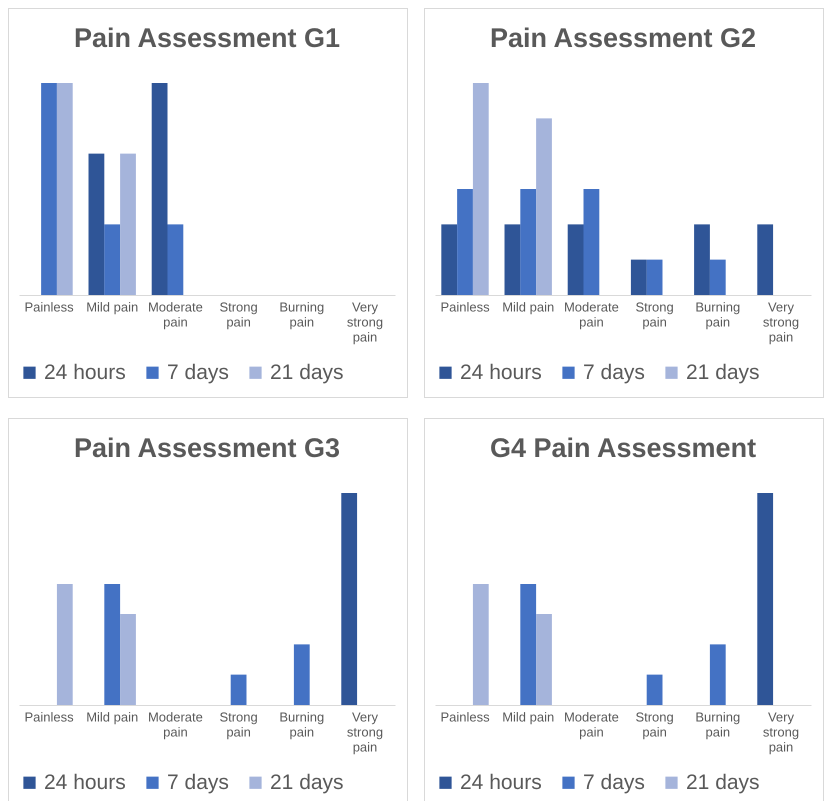 The width and height of the screenshot is (838, 801). What do you see at coordinates (207, 38) in the screenshot?
I see `chart-title: Pain Assessment G1` at bounding box center [207, 38].